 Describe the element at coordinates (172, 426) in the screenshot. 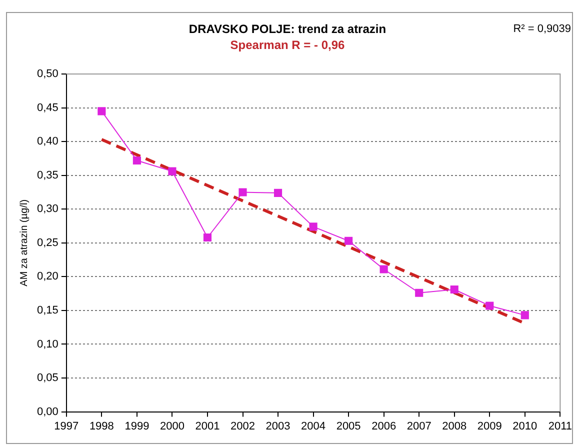

I see `x-tick-label: 2000` at that location.